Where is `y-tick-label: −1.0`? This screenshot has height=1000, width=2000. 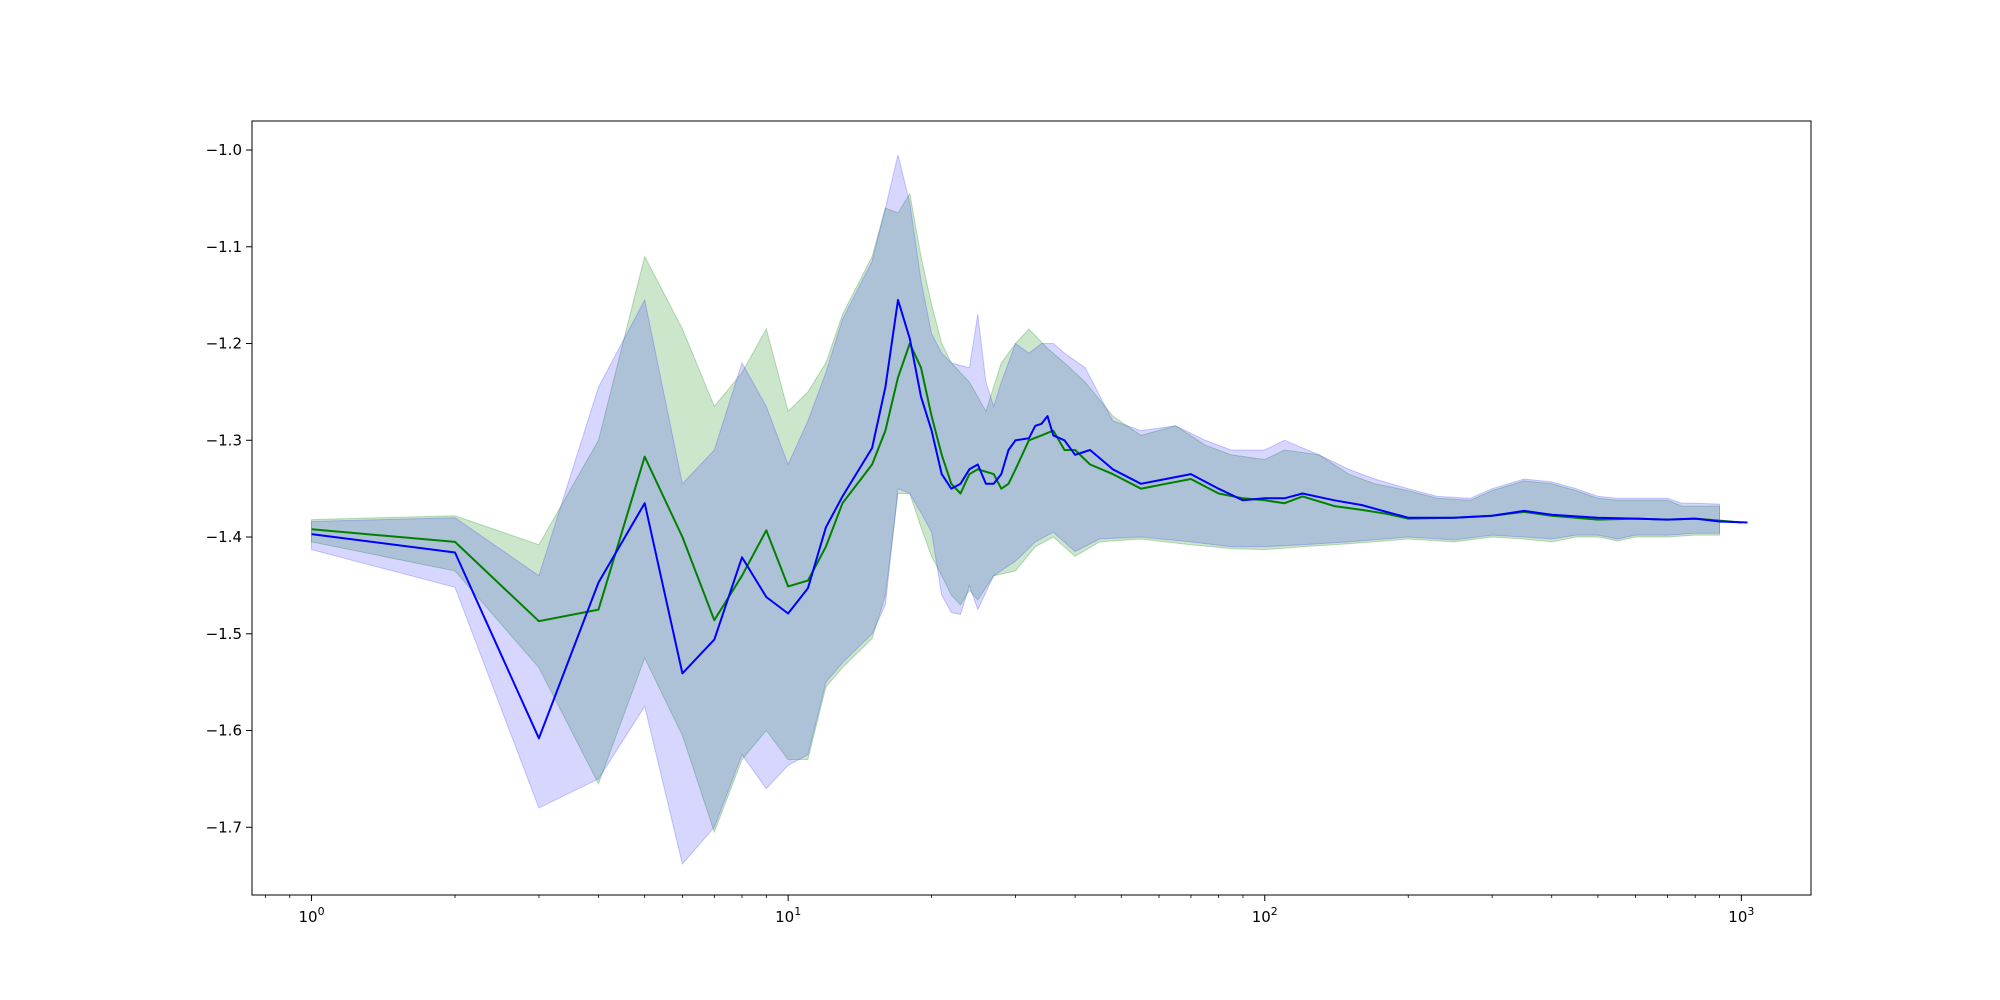 y-tick-label: −1.0 is located at coordinates (224, 150).